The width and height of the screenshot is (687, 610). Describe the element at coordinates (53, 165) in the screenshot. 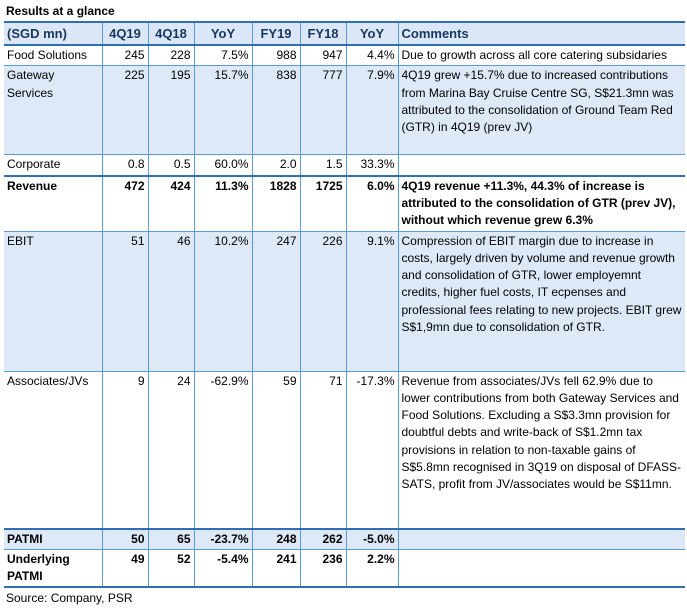

I see `row-label: Corporate` at that location.